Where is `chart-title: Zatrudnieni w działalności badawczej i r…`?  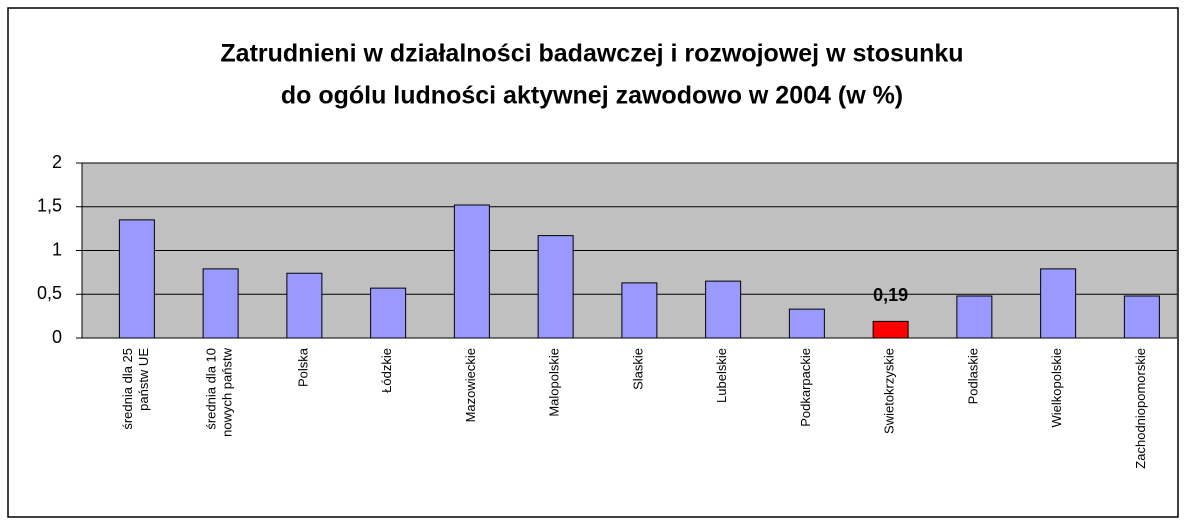 chart-title: Zatrudnieni w działalności badawczej i r… is located at coordinates (591, 54).